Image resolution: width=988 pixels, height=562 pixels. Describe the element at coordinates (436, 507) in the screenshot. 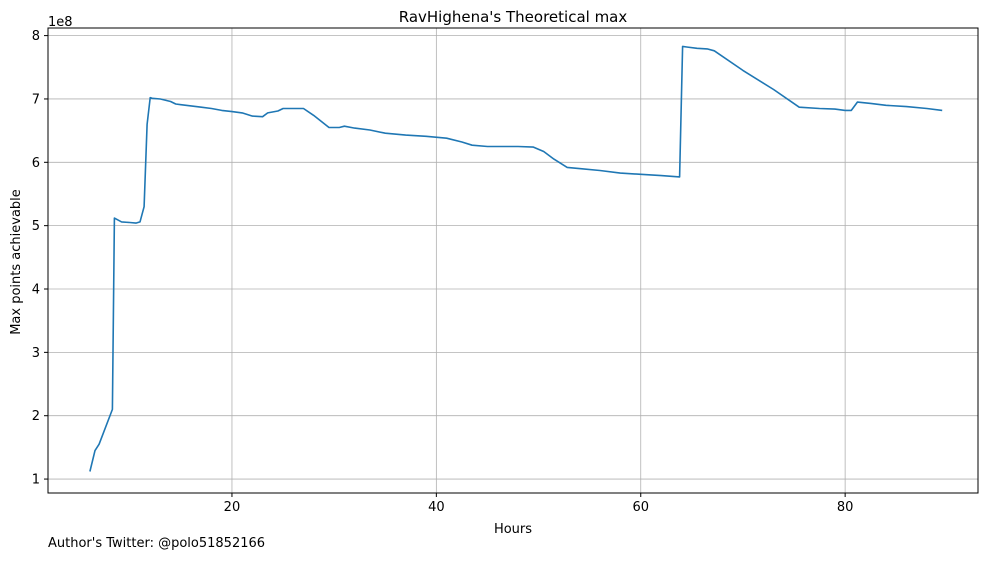

I see `x-tick-label: 40` at that location.